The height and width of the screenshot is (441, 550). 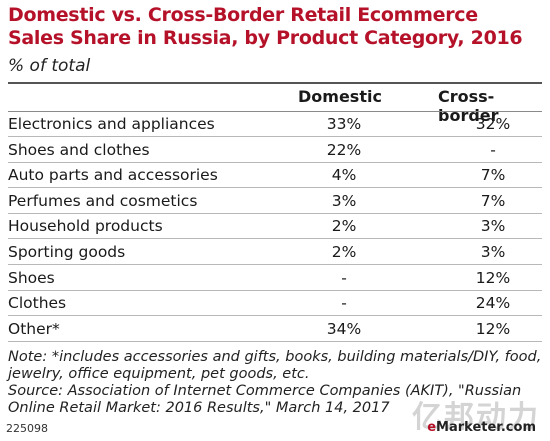 I want to click on row-category: Household products, so click(x=85, y=226).